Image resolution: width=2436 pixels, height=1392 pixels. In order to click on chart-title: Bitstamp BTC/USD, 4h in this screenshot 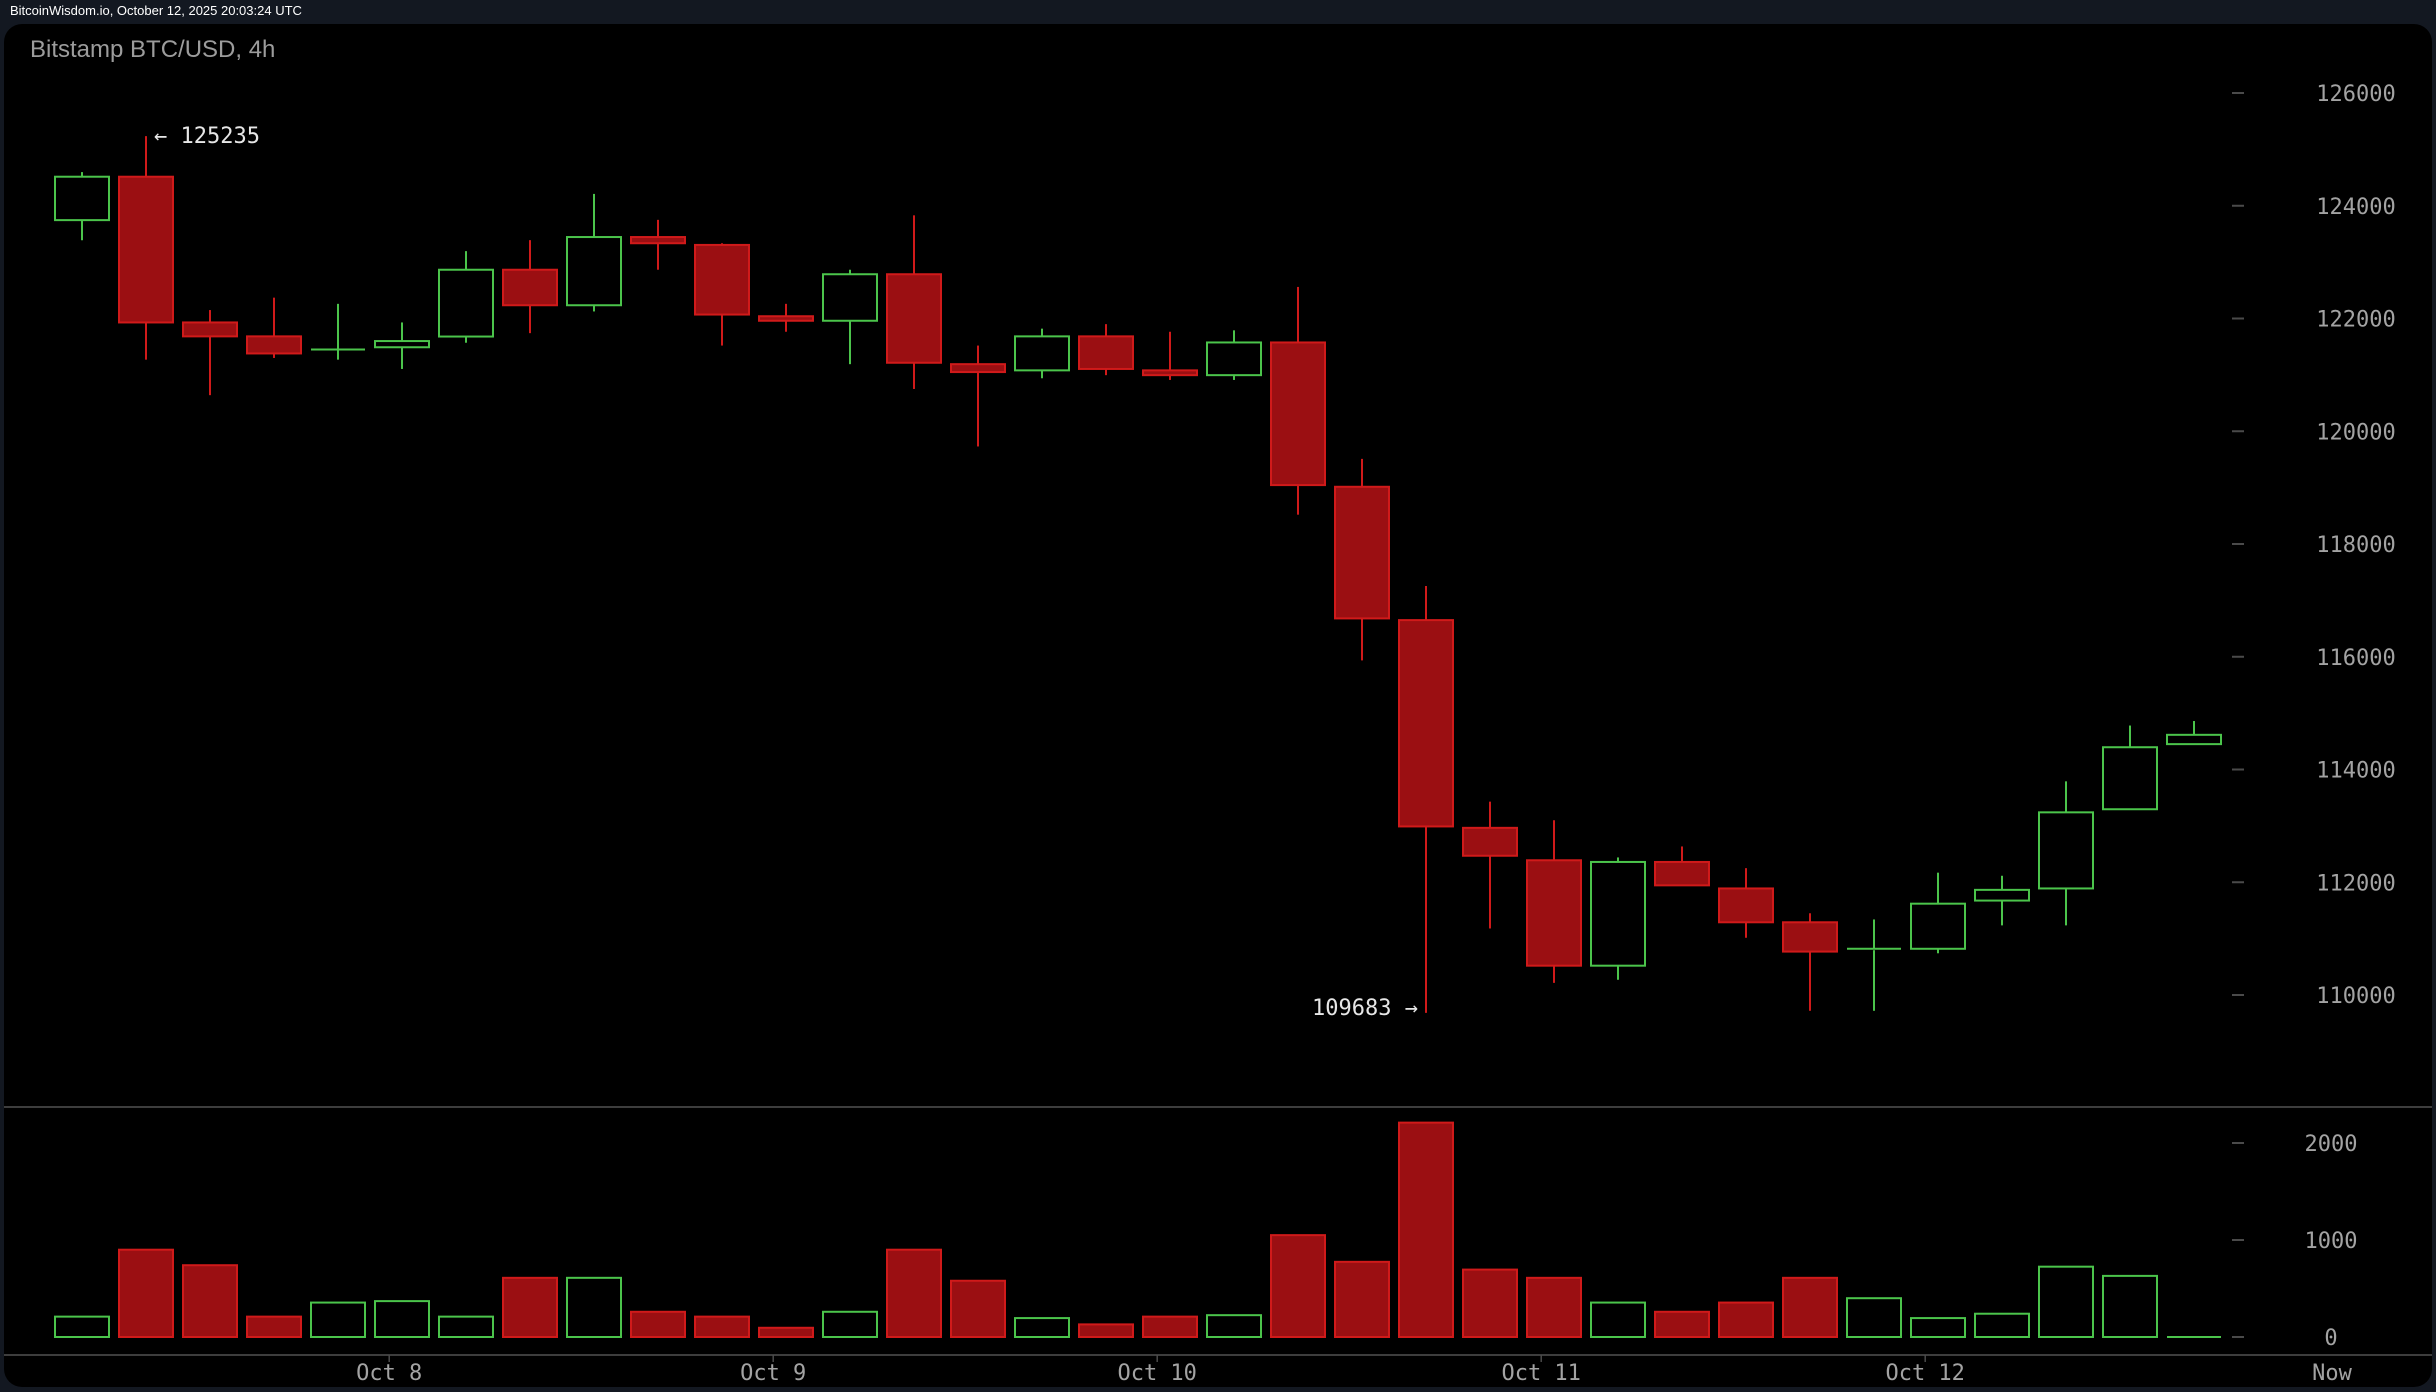, I will do `click(153, 49)`.